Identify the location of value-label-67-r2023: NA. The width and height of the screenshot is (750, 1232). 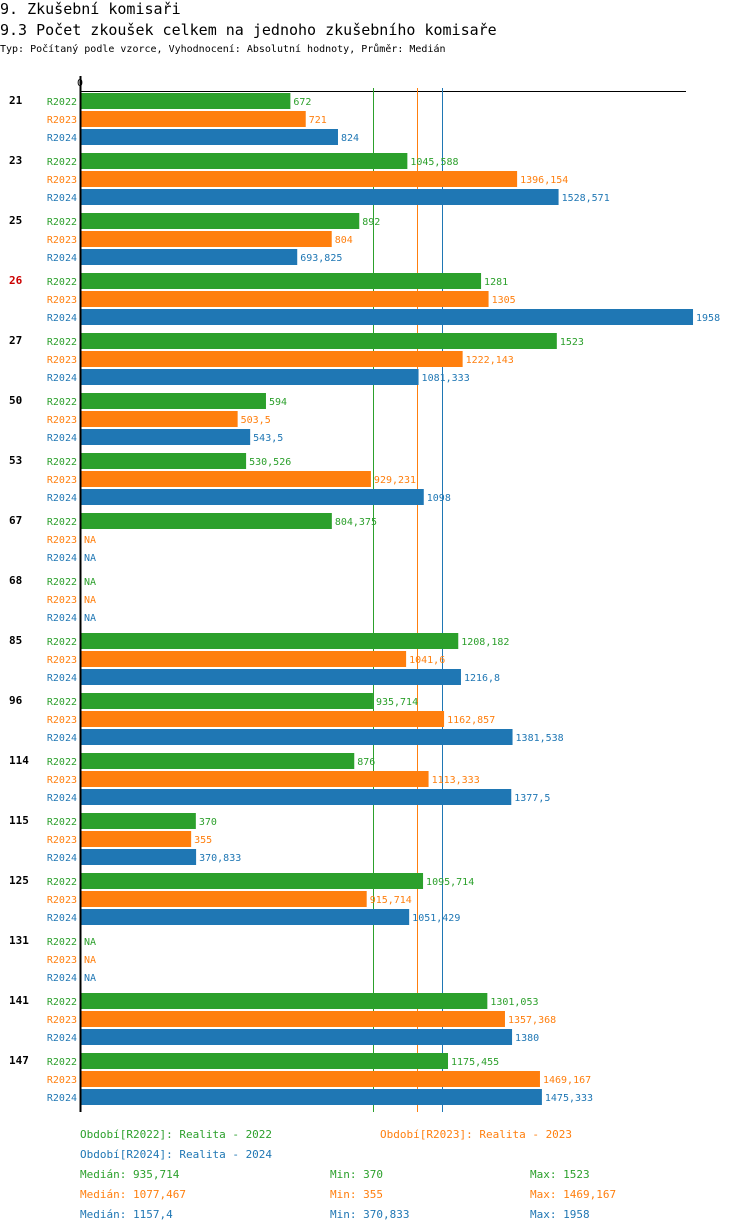
(90, 540).